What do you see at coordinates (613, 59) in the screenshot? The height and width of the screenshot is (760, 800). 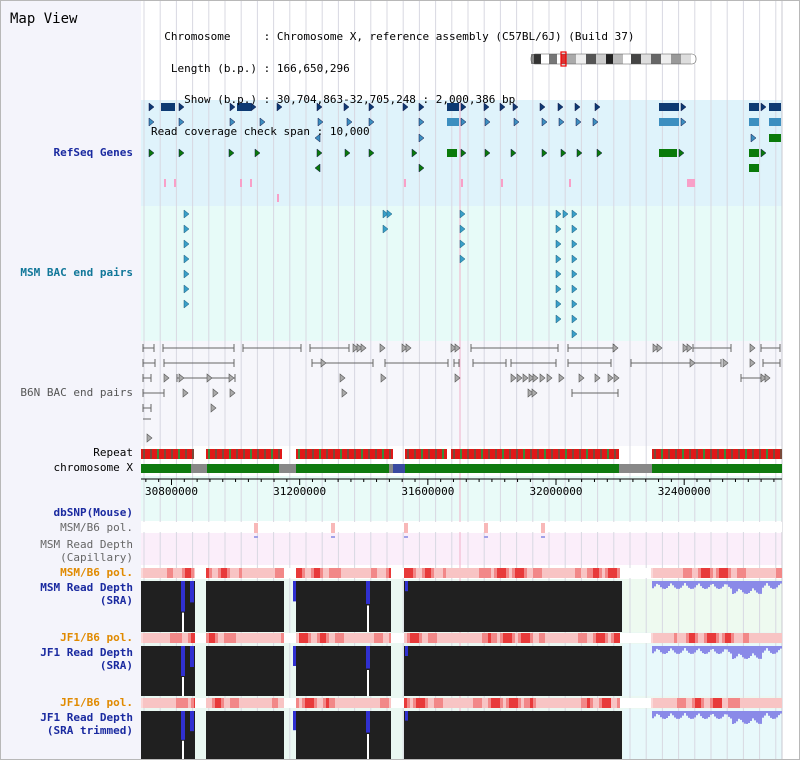 I see `chromosome-ideogram` at bounding box center [613, 59].